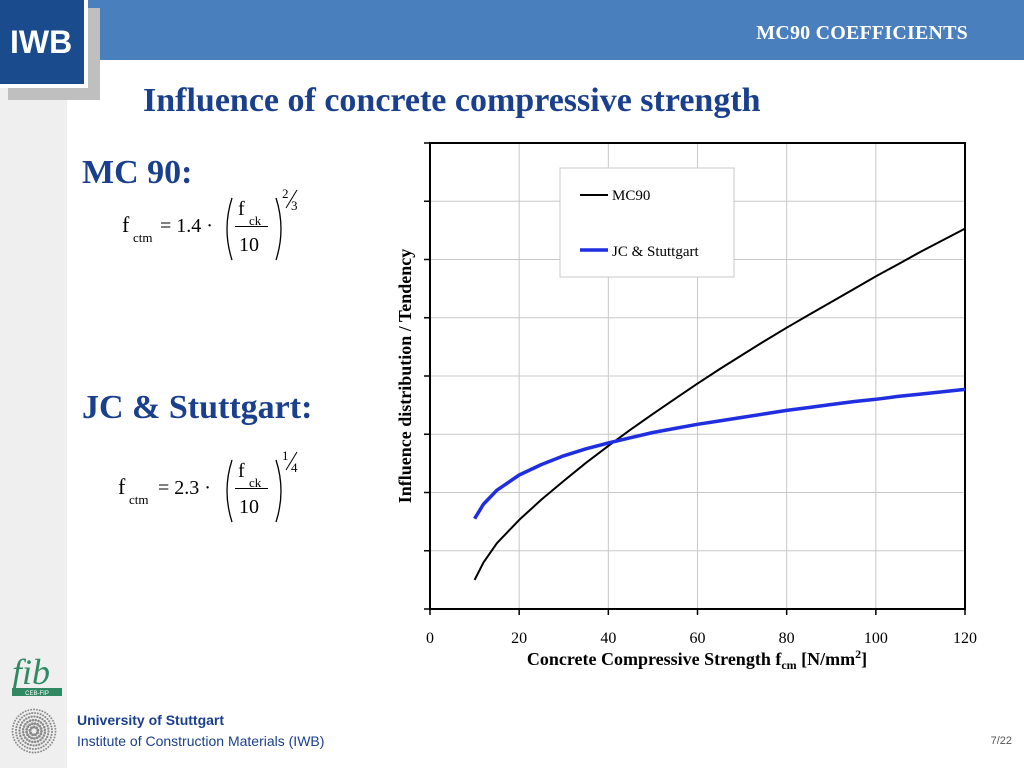 Image resolution: width=1024 pixels, height=768 pixels. What do you see at coordinates (285, 455) in the screenshot?
I see `jc-exp-num: 1` at bounding box center [285, 455].